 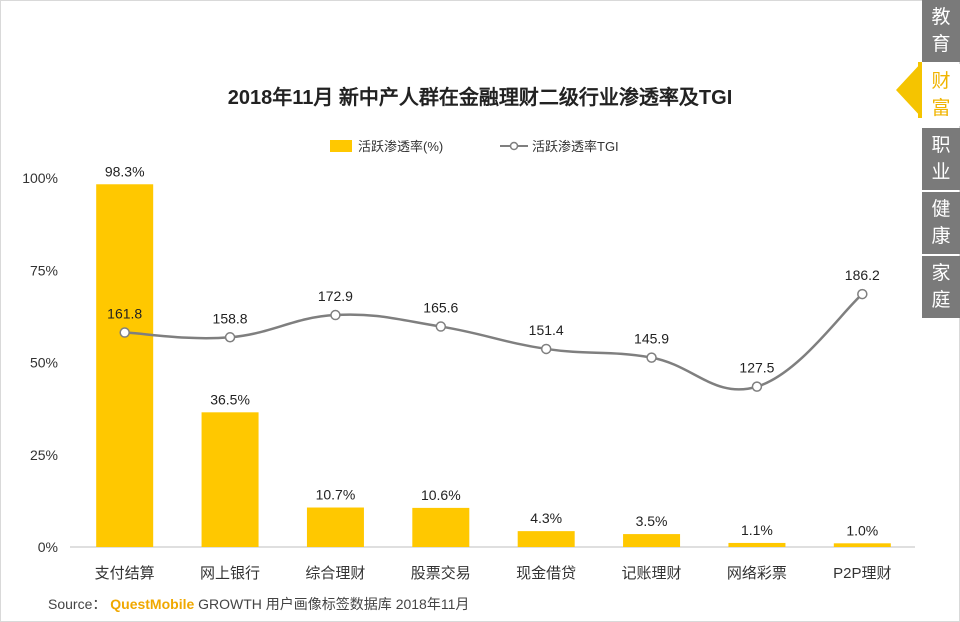 What do you see at coordinates (941, 17) in the screenshot?
I see `side-tab-char: 教` at bounding box center [941, 17].